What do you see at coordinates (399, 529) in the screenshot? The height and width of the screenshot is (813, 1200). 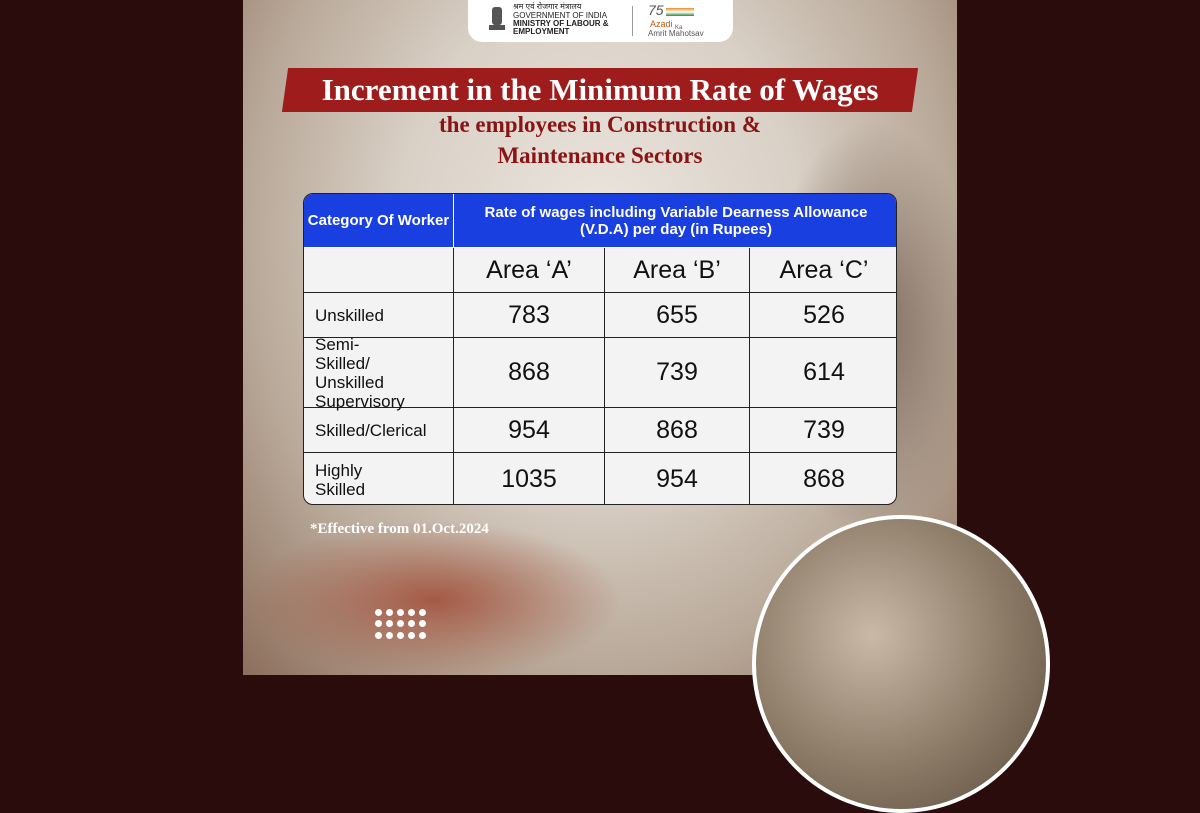 I see `footnote: *Effective from 01.Oct.2024` at bounding box center [399, 529].